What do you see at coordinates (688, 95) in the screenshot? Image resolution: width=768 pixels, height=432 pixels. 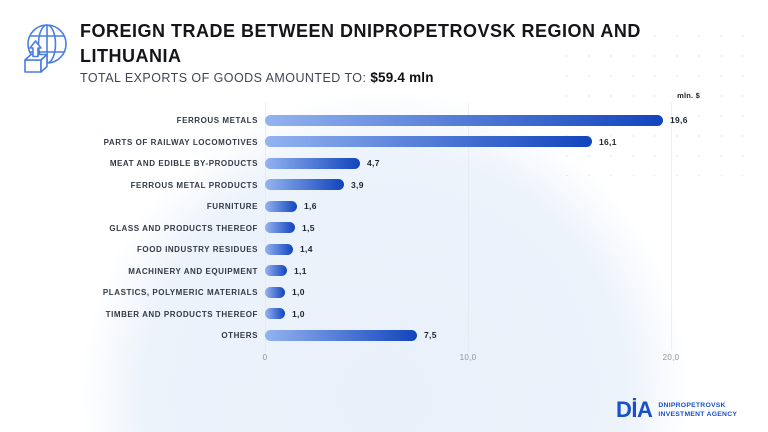 I see `axis-unit-label: mln. $` at bounding box center [688, 95].